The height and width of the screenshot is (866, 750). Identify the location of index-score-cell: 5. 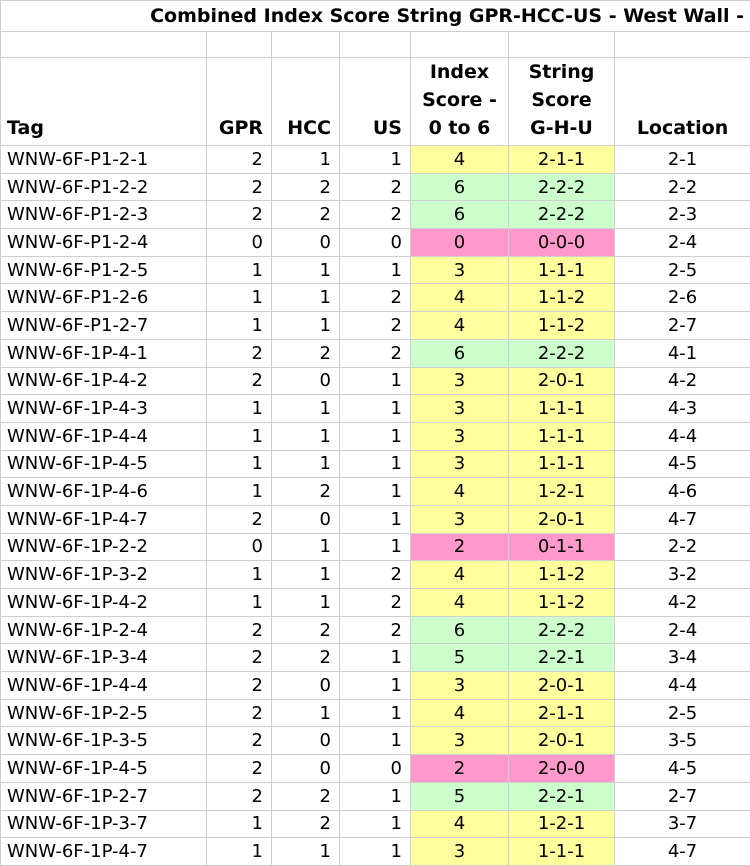
(459, 658).